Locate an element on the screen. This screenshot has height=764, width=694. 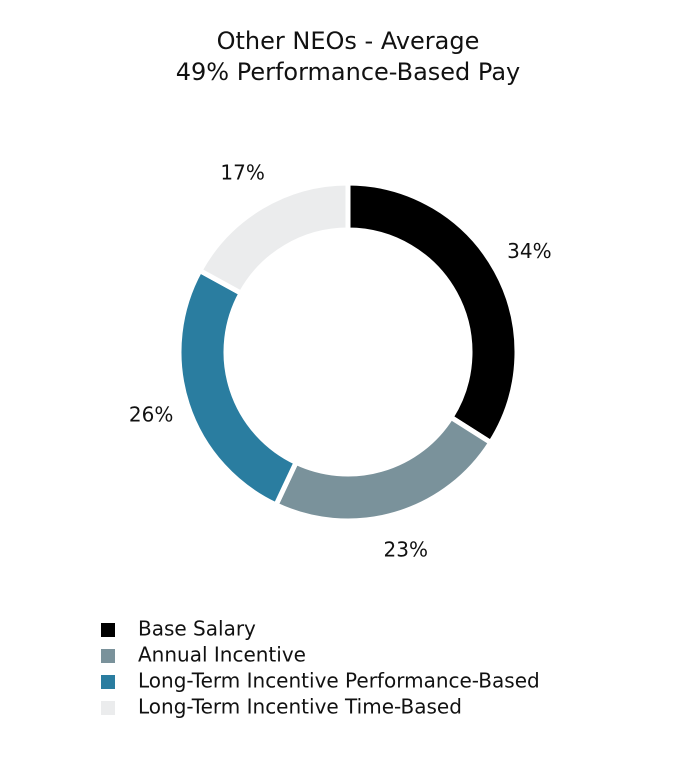
legend-label: Base Salary is located at coordinates (197, 629).